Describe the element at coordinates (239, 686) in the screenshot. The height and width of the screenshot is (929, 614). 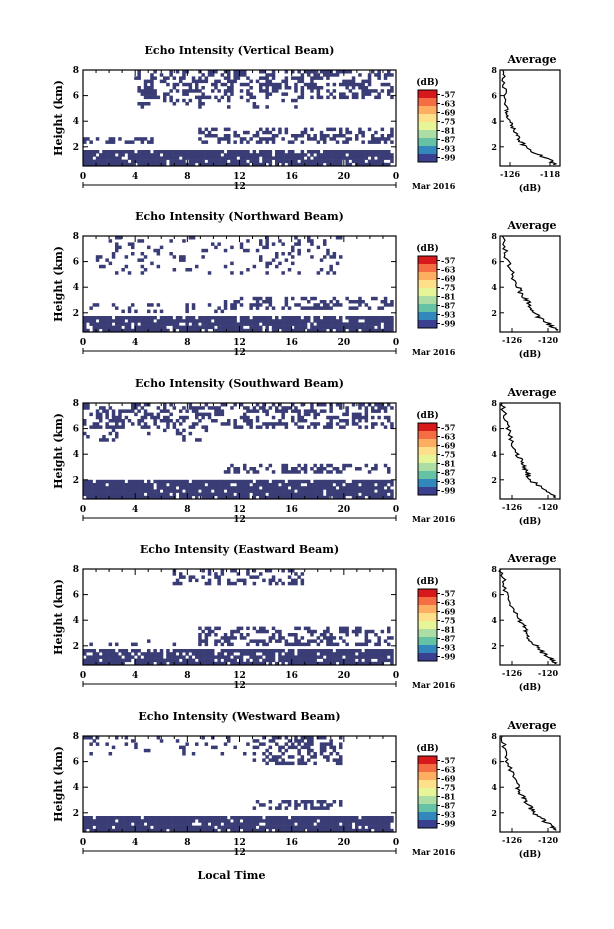
I see `day-label: 12` at that location.